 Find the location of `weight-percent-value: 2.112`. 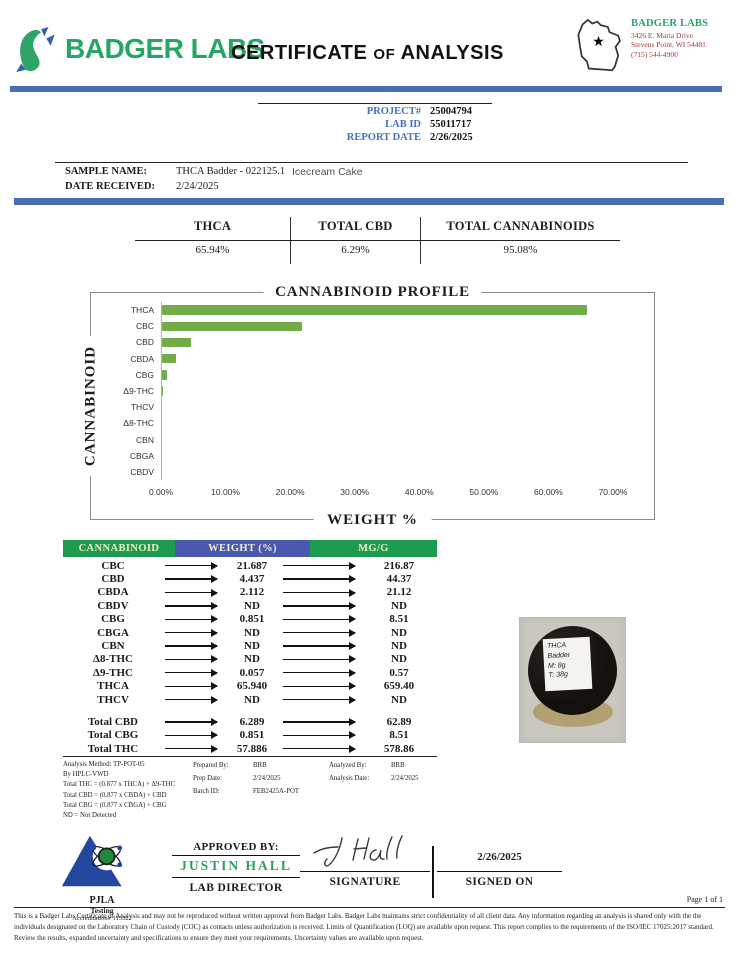

weight-percent-value: 2.112 is located at coordinates (252, 592).